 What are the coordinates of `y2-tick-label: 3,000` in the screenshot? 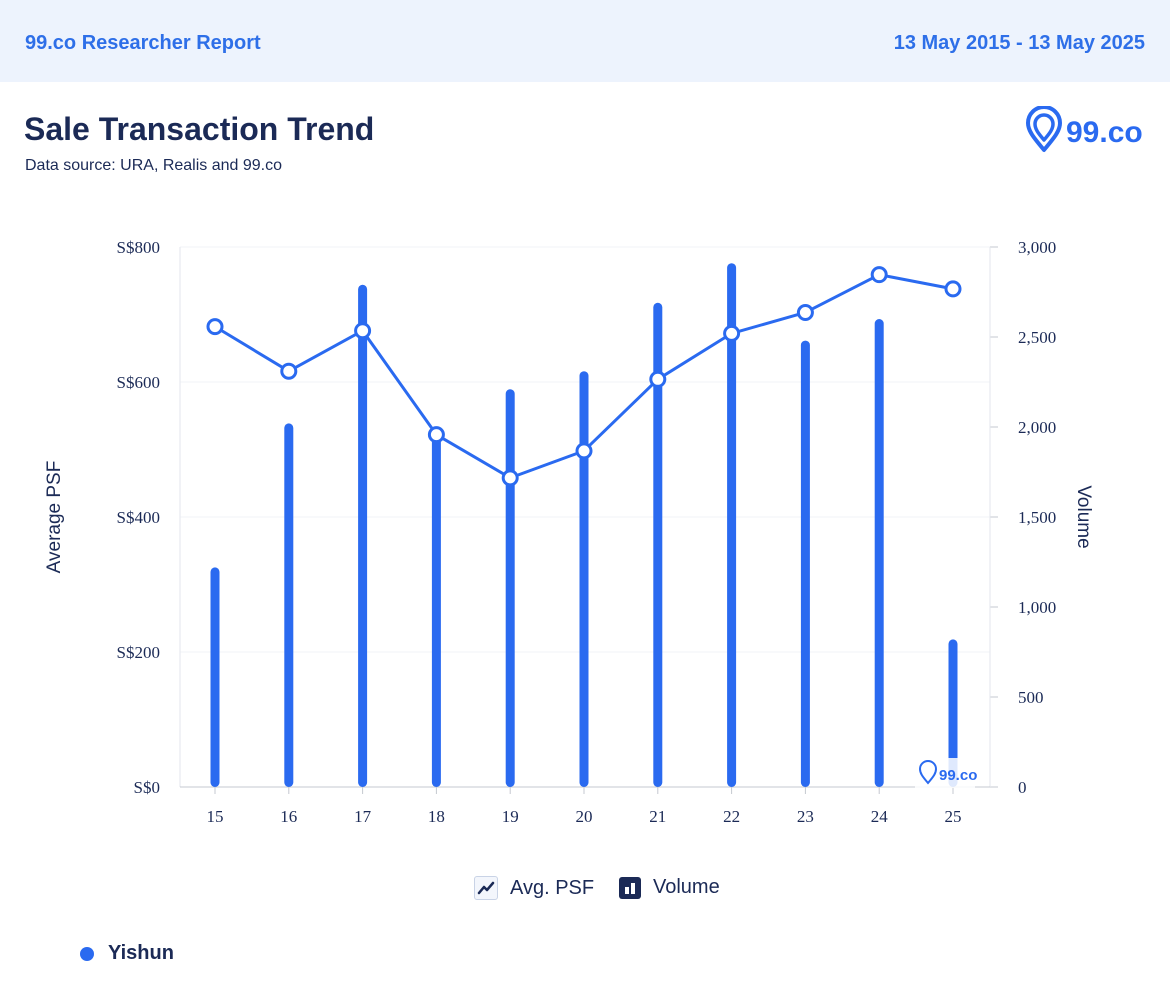 It's located at (1037, 247).